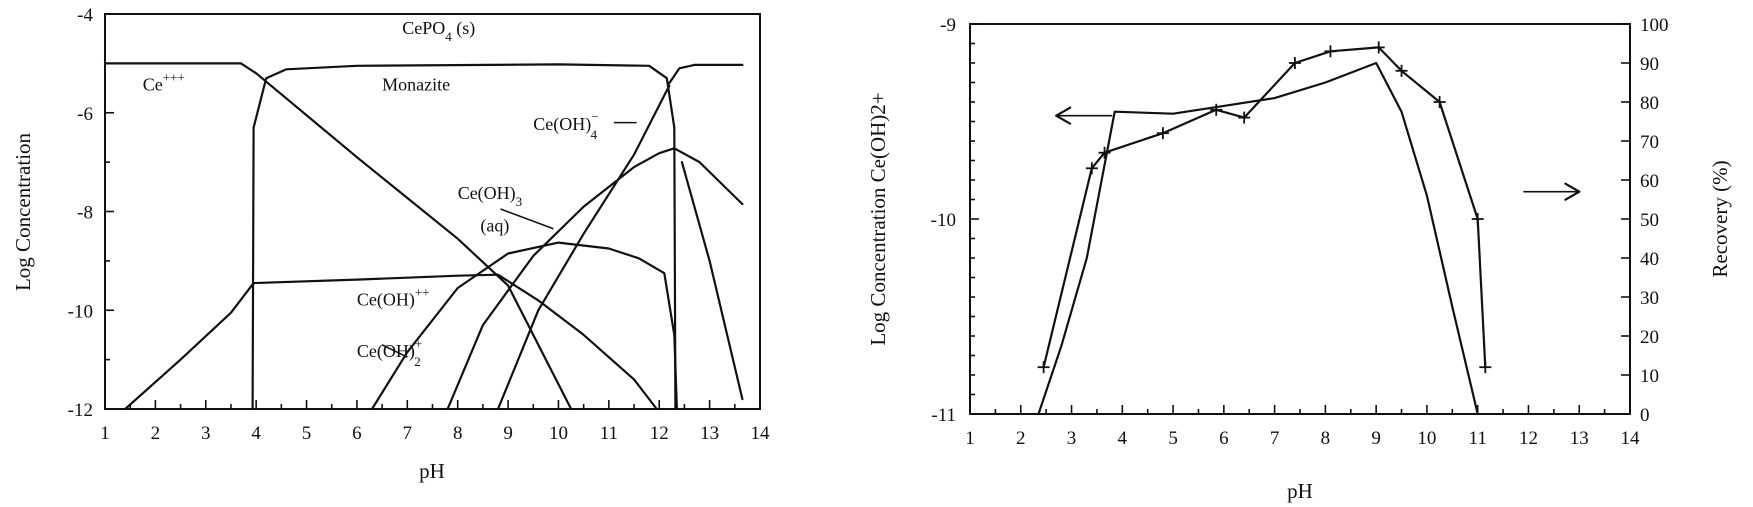 The height and width of the screenshot is (507, 1753). What do you see at coordinates (1649, 142) in the screenshot?
I see `right-y2-tick-label: 70` at bounding box center [1649, 142].